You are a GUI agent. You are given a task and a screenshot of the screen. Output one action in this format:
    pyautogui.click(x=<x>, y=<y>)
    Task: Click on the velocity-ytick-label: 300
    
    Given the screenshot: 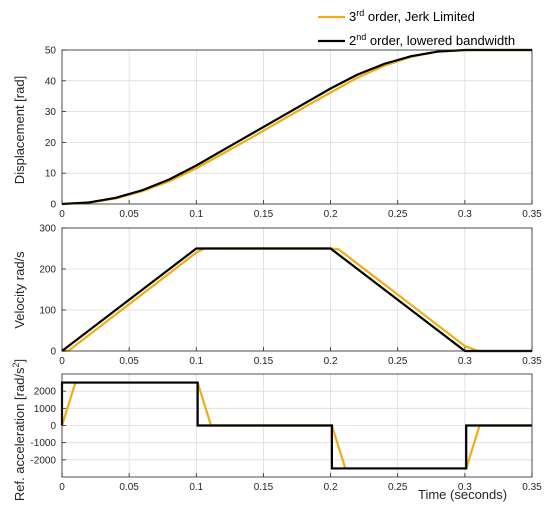 What is the action you would take?
    pyautogui.click(x=47, y=229)
    